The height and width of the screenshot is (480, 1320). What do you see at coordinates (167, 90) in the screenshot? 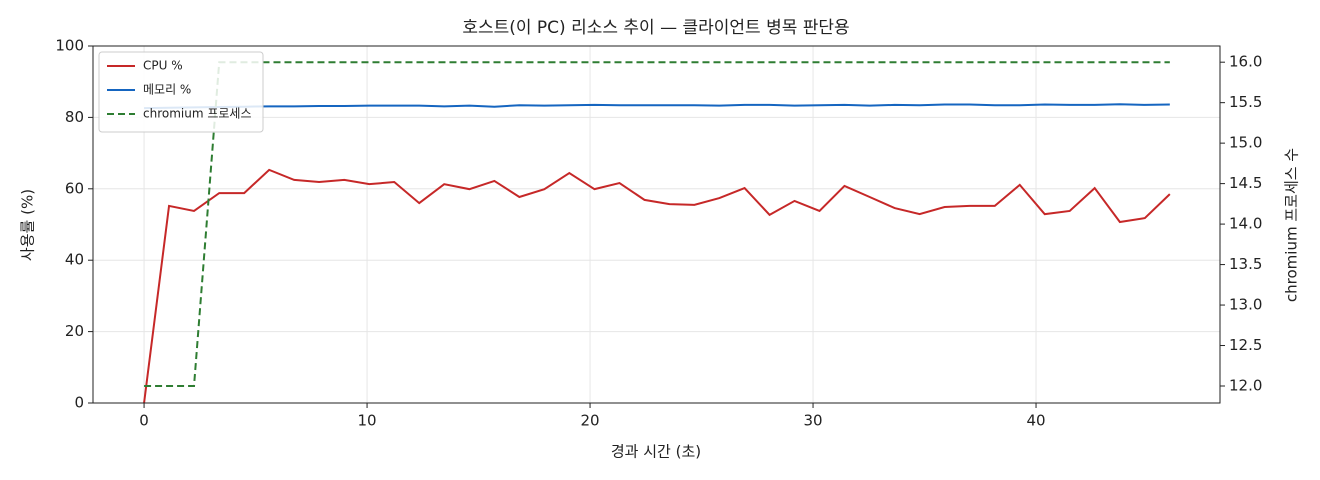
I see `legend-label: 메모리 %` at bounding box center [167, 90].